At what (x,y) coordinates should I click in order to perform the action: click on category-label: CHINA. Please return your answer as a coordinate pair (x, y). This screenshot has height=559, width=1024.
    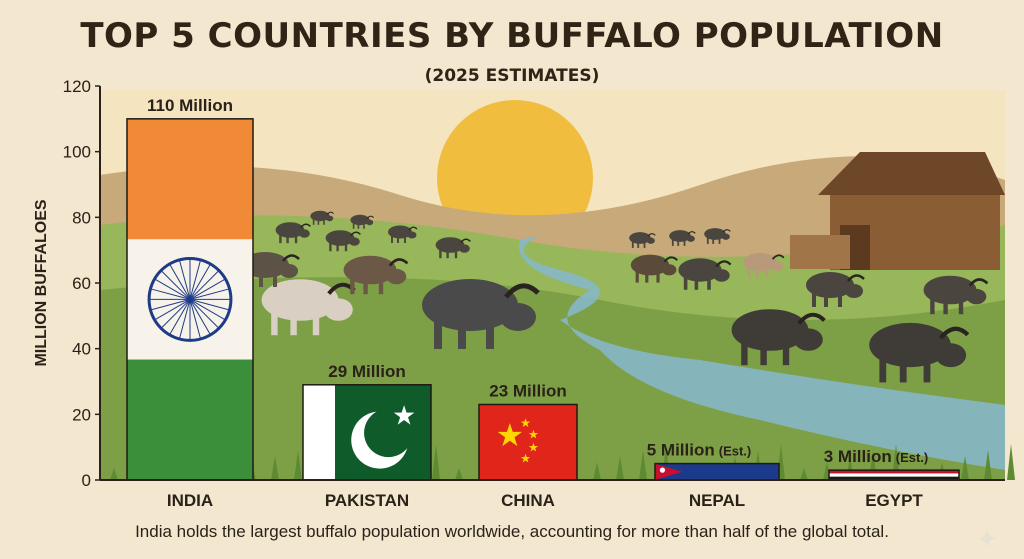
    Looking at the image, I should click on (528, 500).